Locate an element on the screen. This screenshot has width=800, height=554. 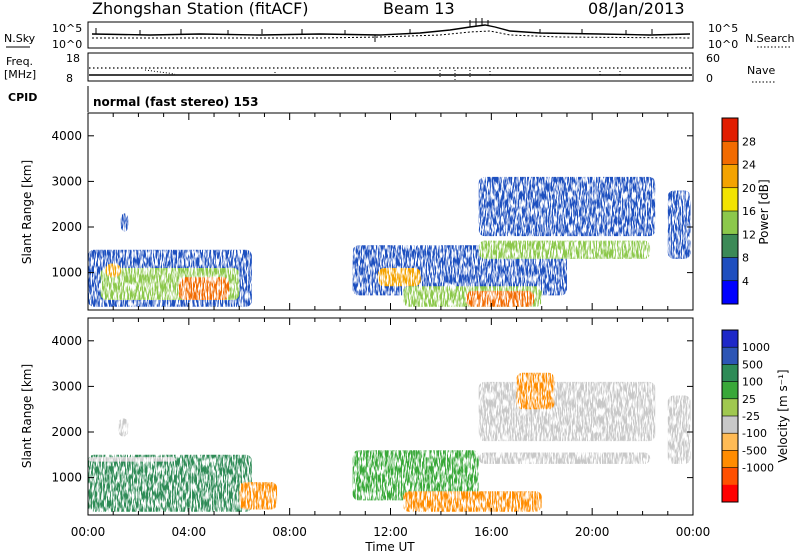
noise-spikes is located at coordinates (374, 30).